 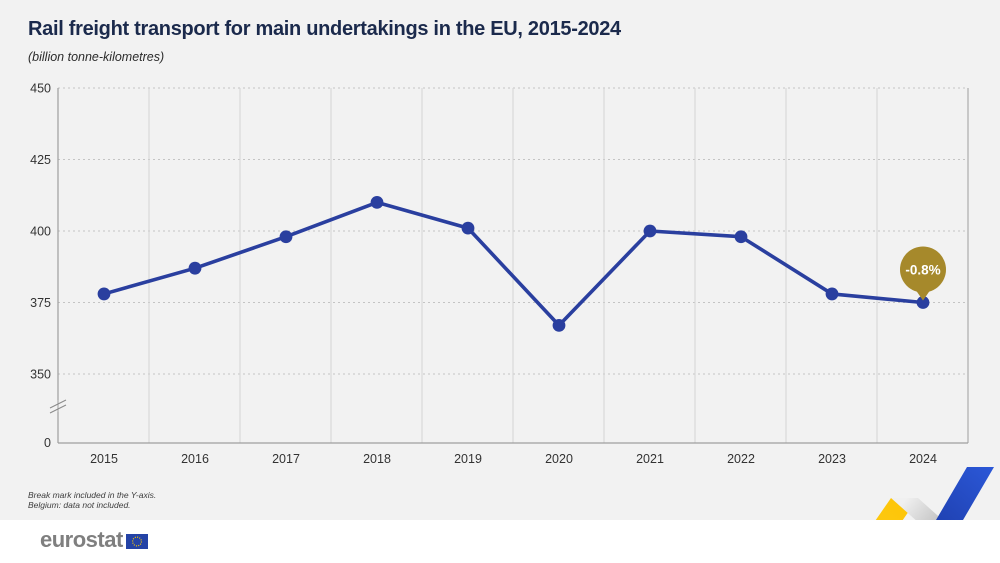 I want to click on change-badge-label: -0.8%, so click(x=922, y=270).